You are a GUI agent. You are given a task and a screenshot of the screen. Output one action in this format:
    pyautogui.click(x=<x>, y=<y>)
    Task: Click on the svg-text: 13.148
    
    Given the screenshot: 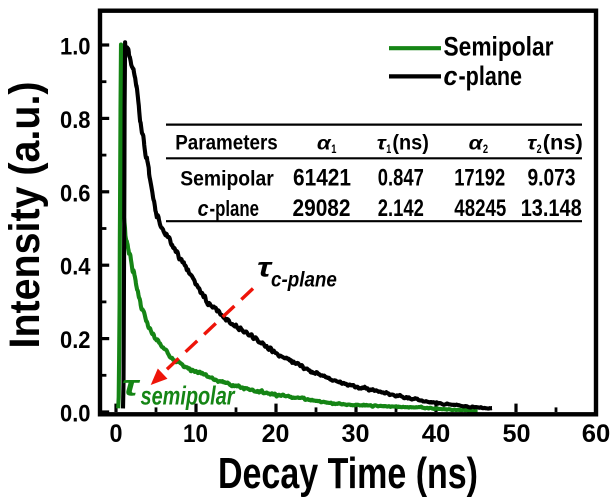 What is the action you would take?
    pyautogui.click(x=551, y=208)
    